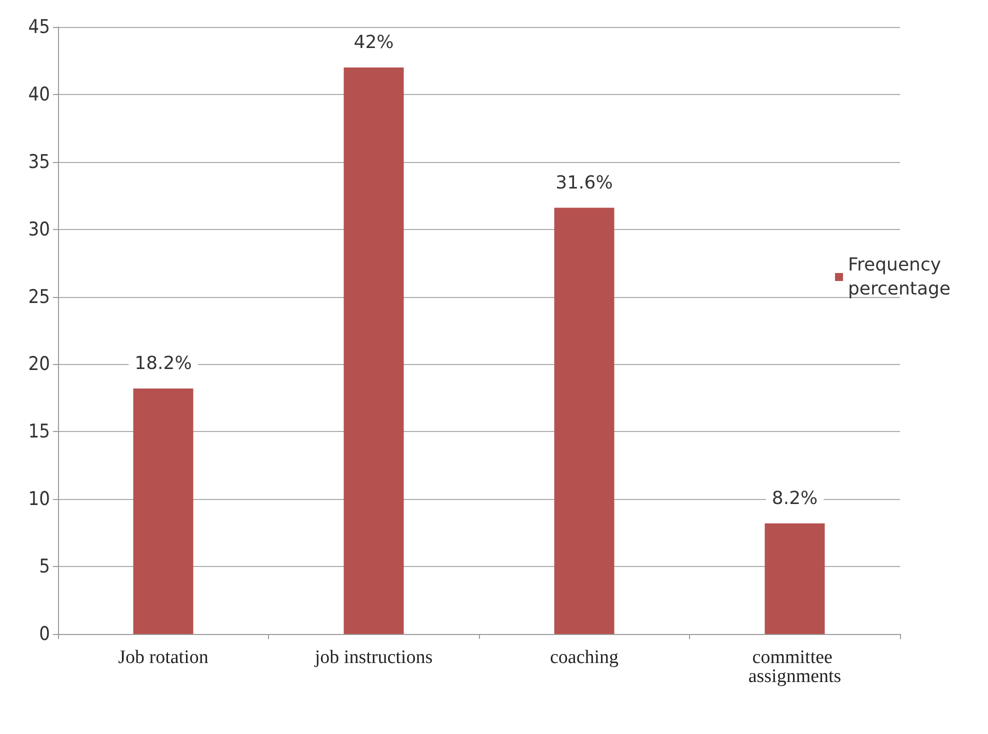 This screenshot has width=988, height=734. What do you see at coordinates (795, 498) in the screenshot?
I see `data-label: 8.2%` at bounding box center [795, 498].